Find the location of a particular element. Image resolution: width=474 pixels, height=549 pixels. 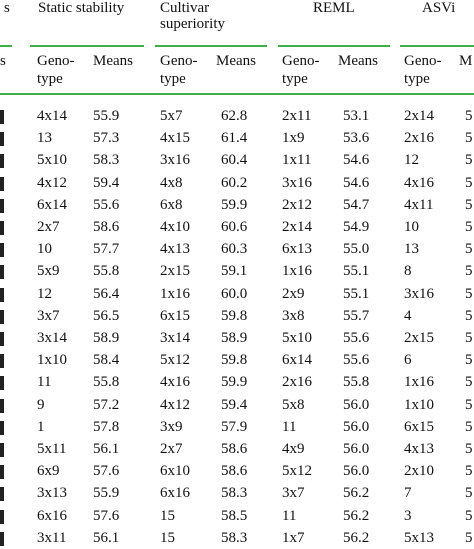

means-static: 57.6 is located at coordinates (106, 515).